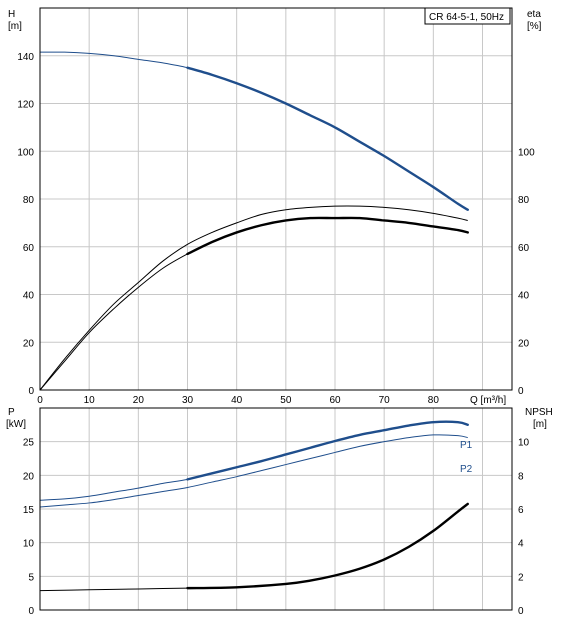 The width and height of the screenshot is (565, 629). I want to click on npsh-axis-label: NPSH, so click(539, 412).